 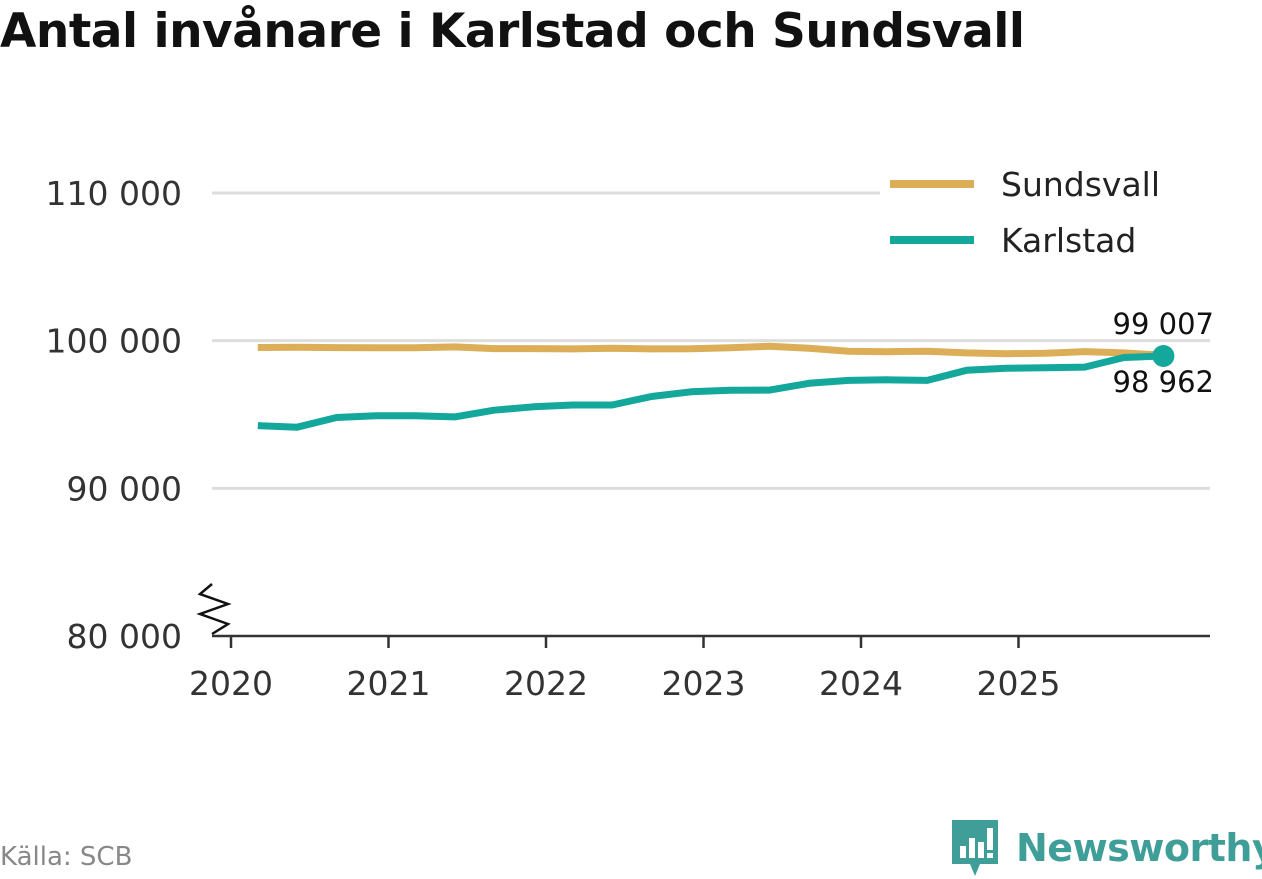 I want to click on chart-title: Antal invånare i Karlstad och Sundsvall, so click(x=512, y=31).